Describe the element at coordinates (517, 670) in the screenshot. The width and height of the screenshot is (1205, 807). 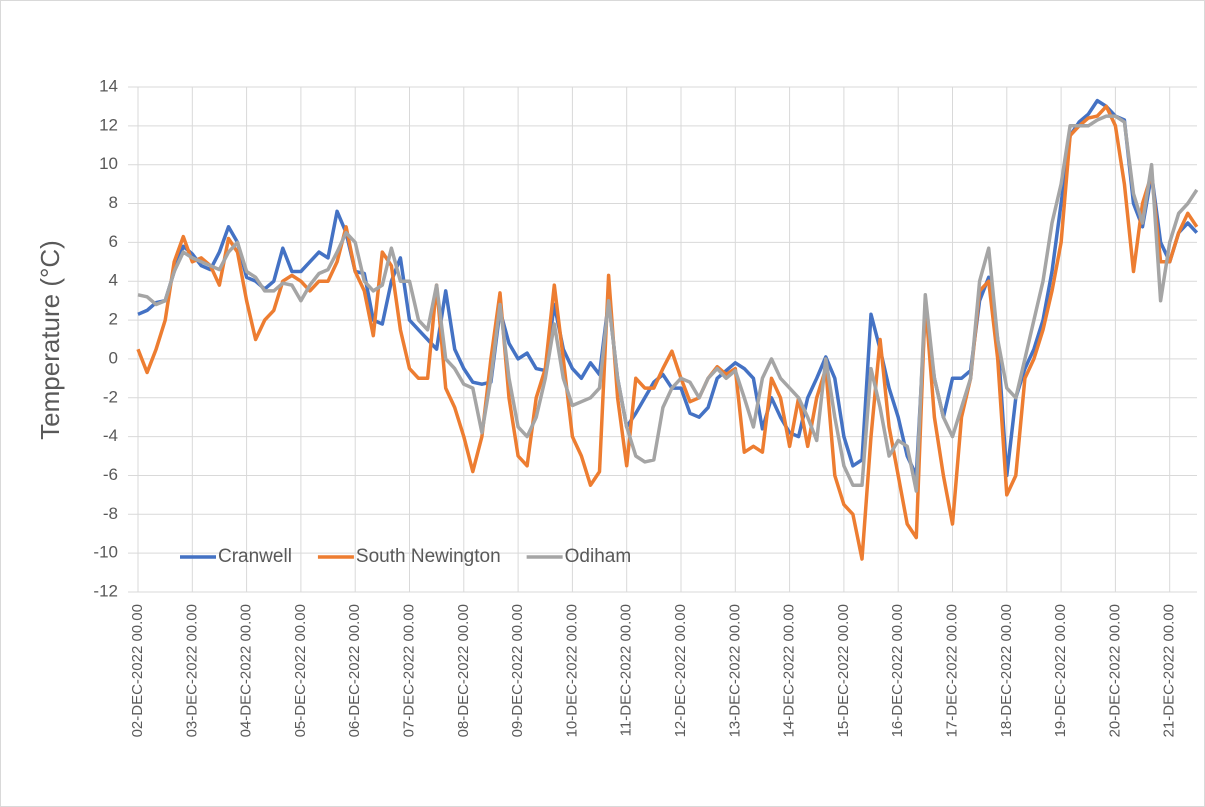
I see `x-tick-label: 09-DEC-2022 00.00` at that location.